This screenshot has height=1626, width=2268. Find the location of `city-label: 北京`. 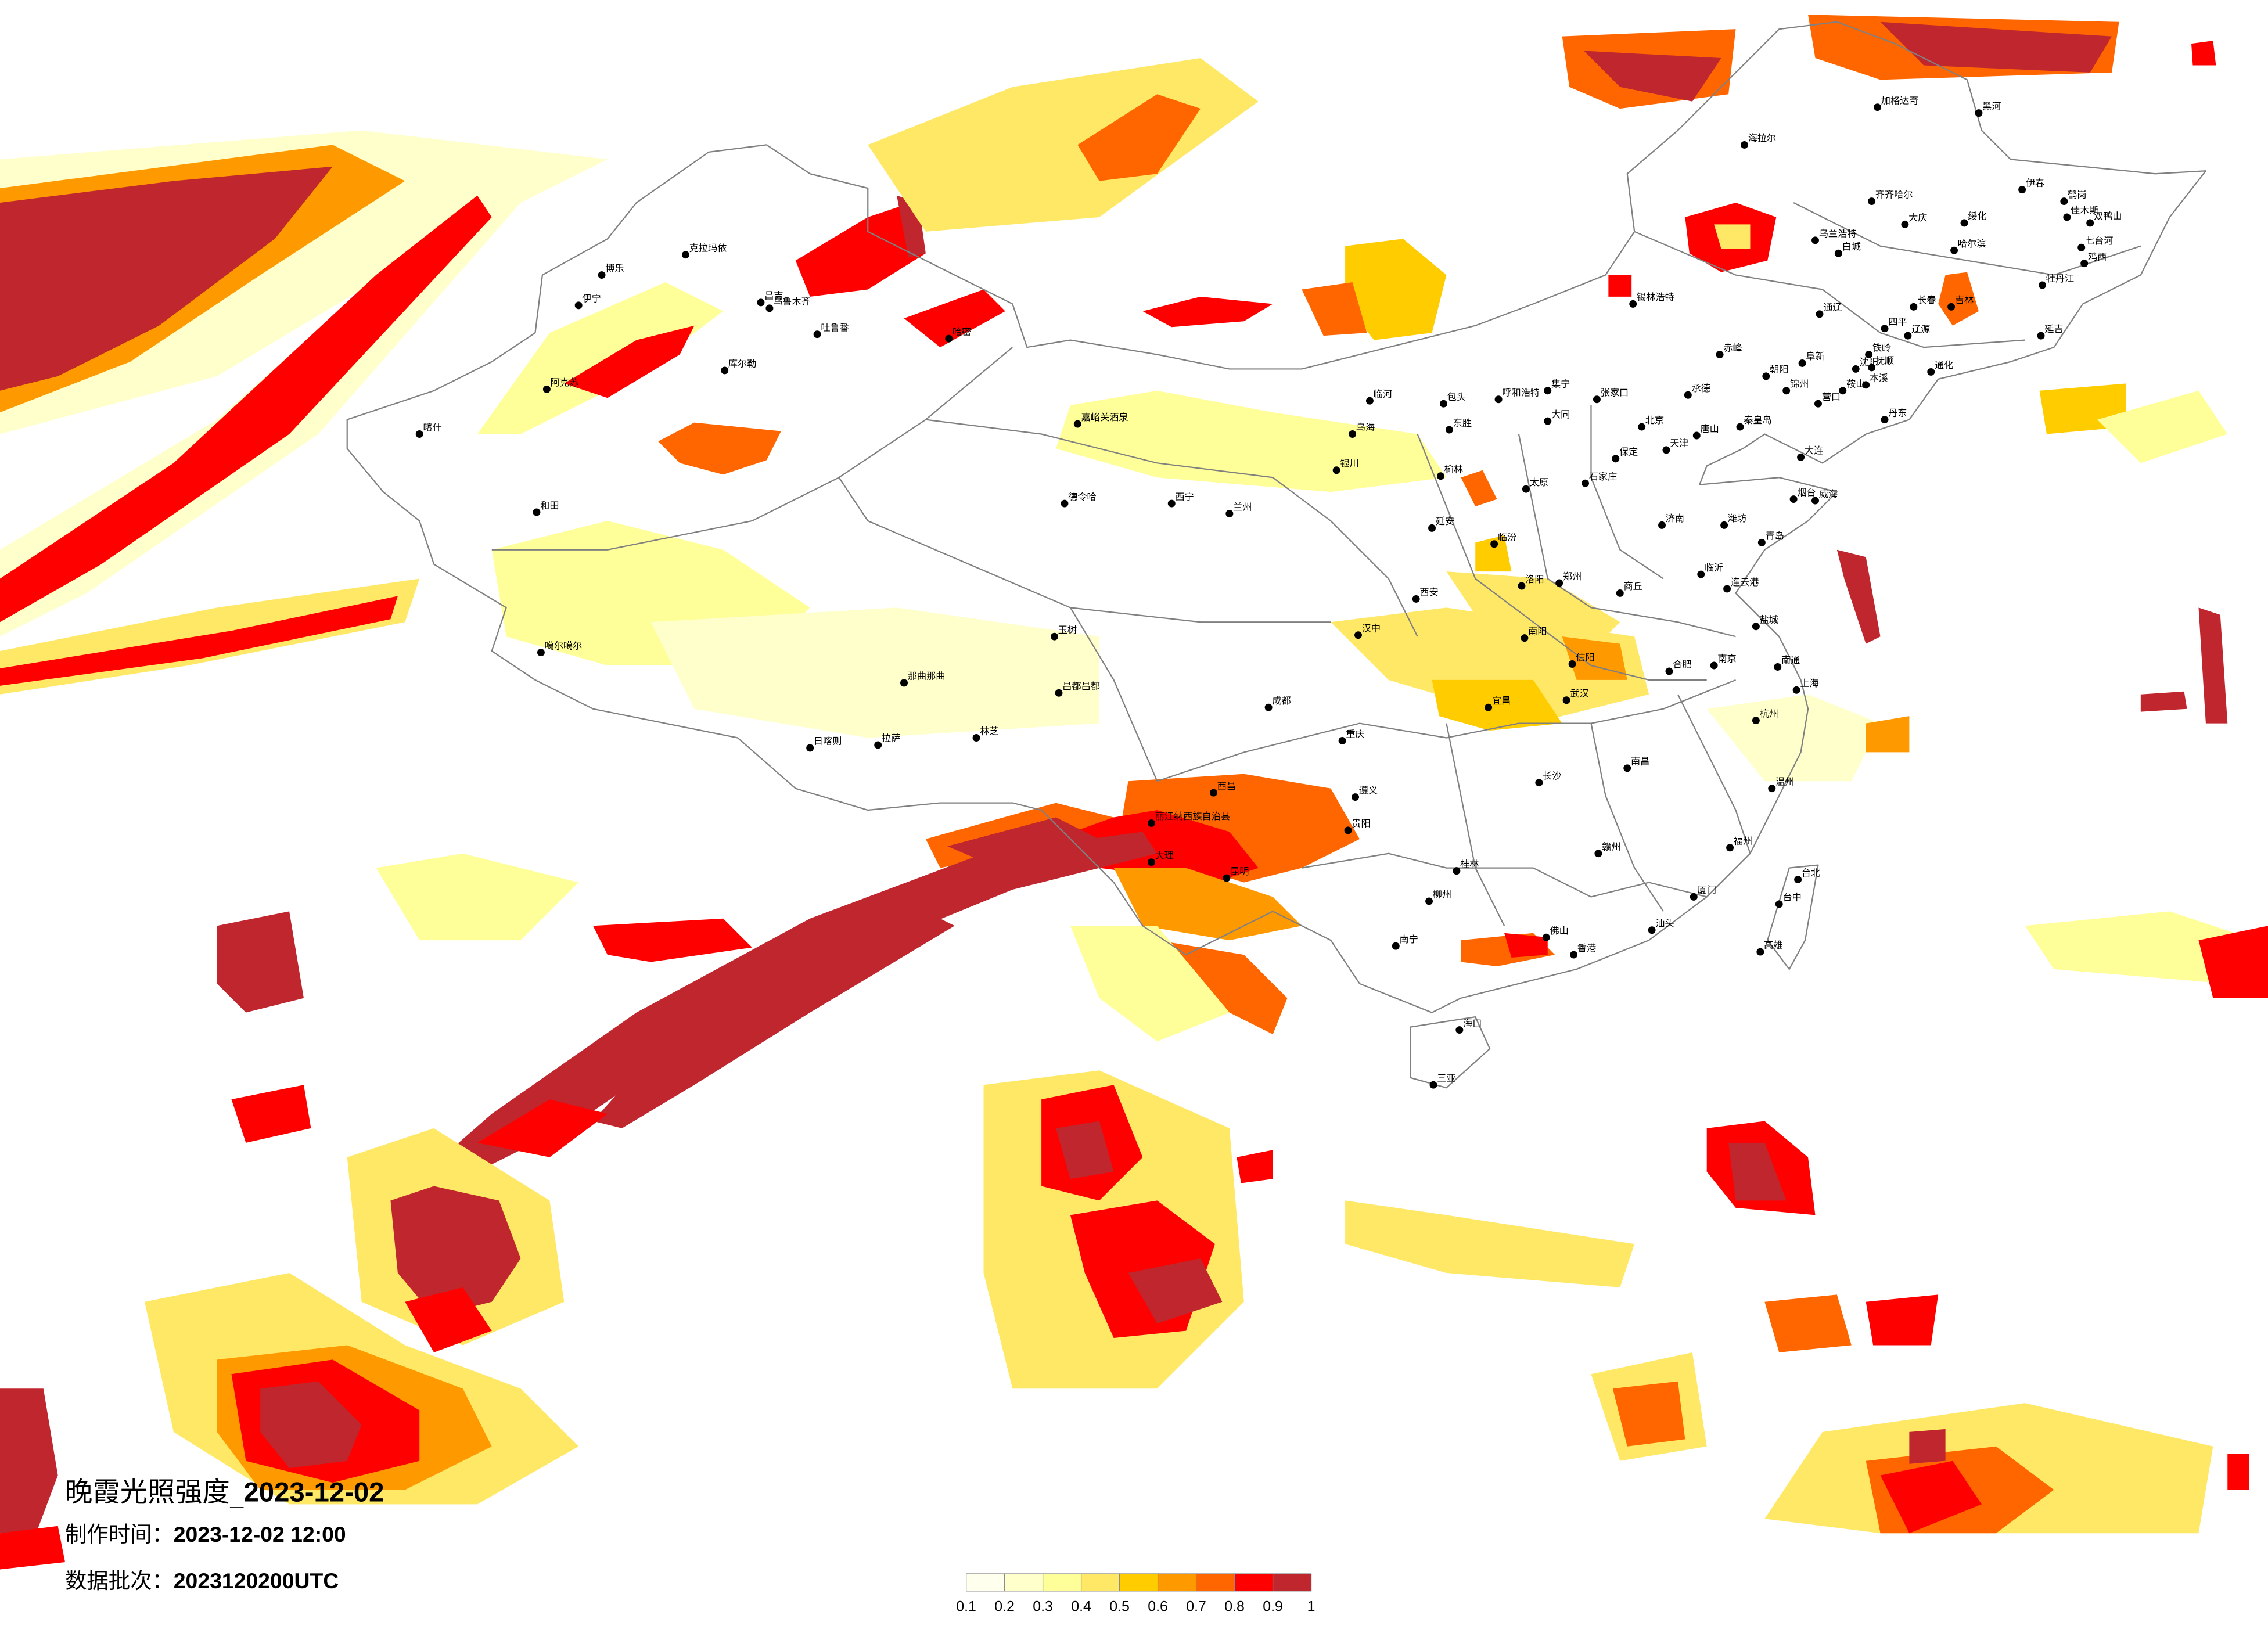

city-label: 北京 is located at coordinates (1654, 420).